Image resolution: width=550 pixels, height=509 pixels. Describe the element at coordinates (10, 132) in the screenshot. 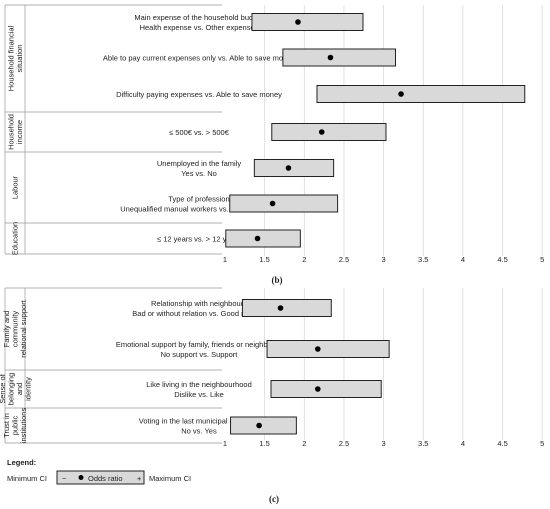

I see `group-label: Household` at that location.